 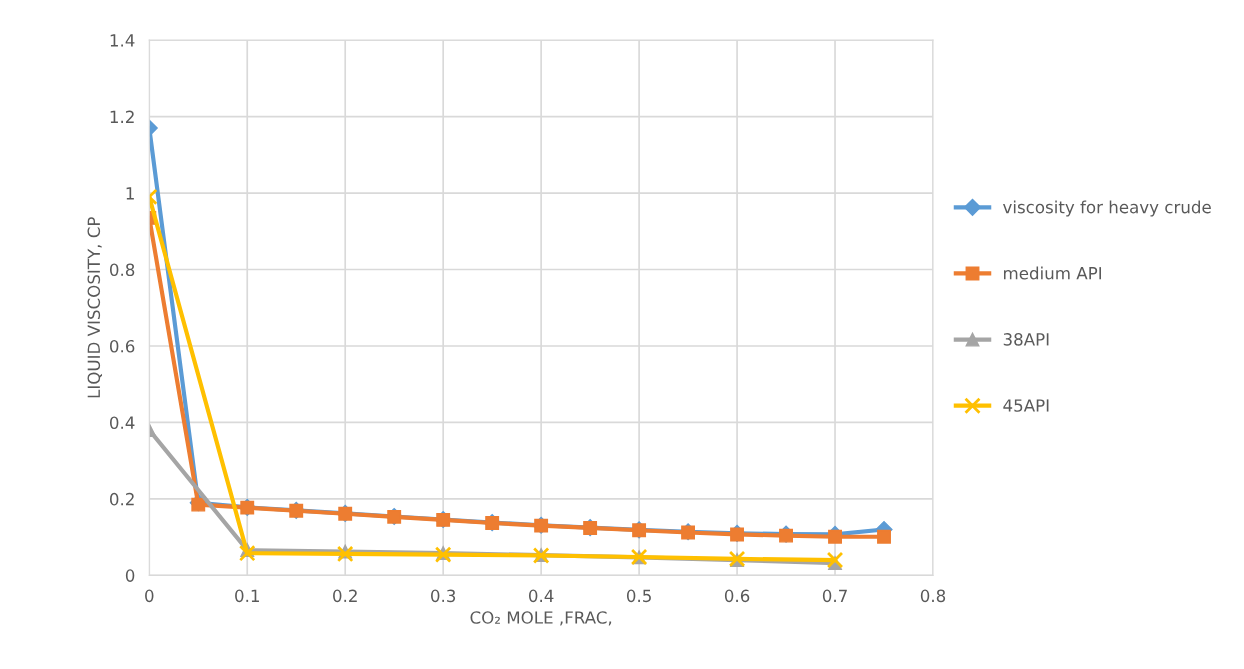 I want to click on x-tick-label: 0.5, so click(x=638, y=596).